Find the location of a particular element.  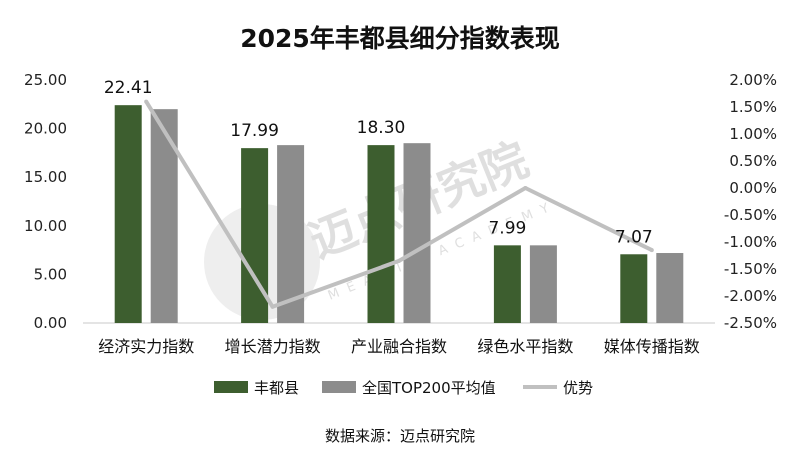

left-tick-label: 20.00 is located at coordinates (45, 129).